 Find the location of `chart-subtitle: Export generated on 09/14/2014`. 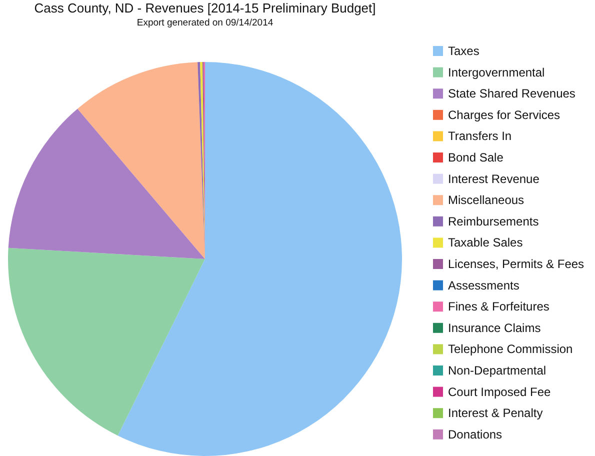

chart-subtitle: Export generated on 09/14/2014 is located at coordinates (205, 23).